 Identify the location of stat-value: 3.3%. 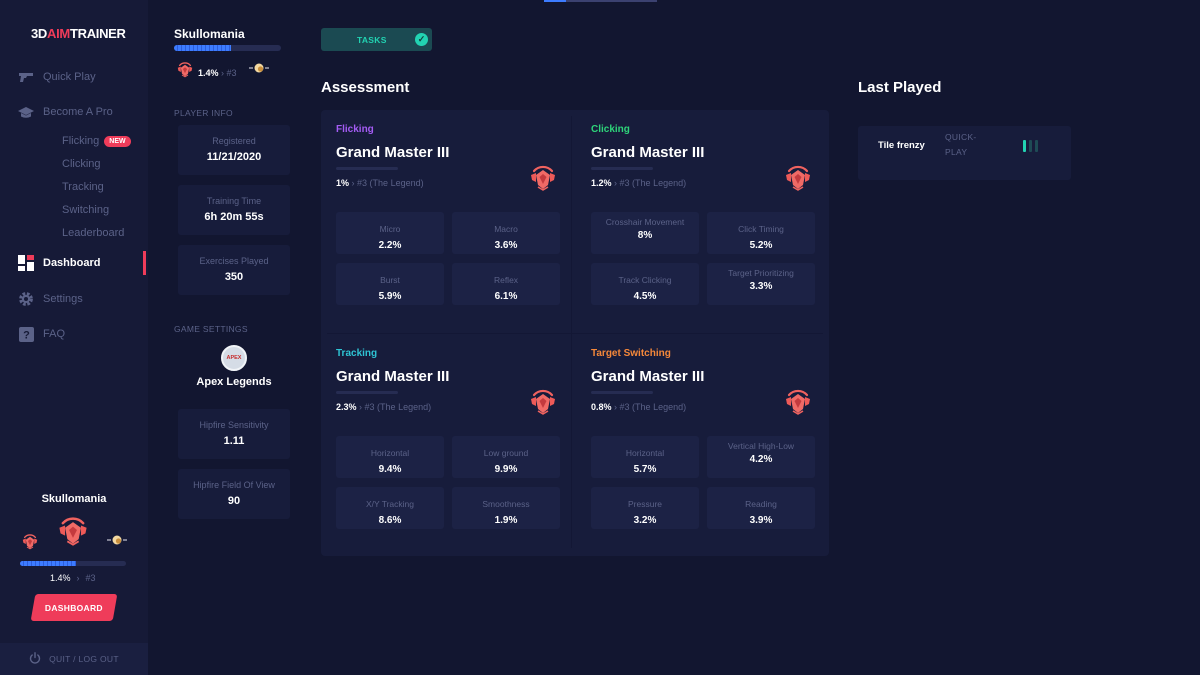
(761, 286).